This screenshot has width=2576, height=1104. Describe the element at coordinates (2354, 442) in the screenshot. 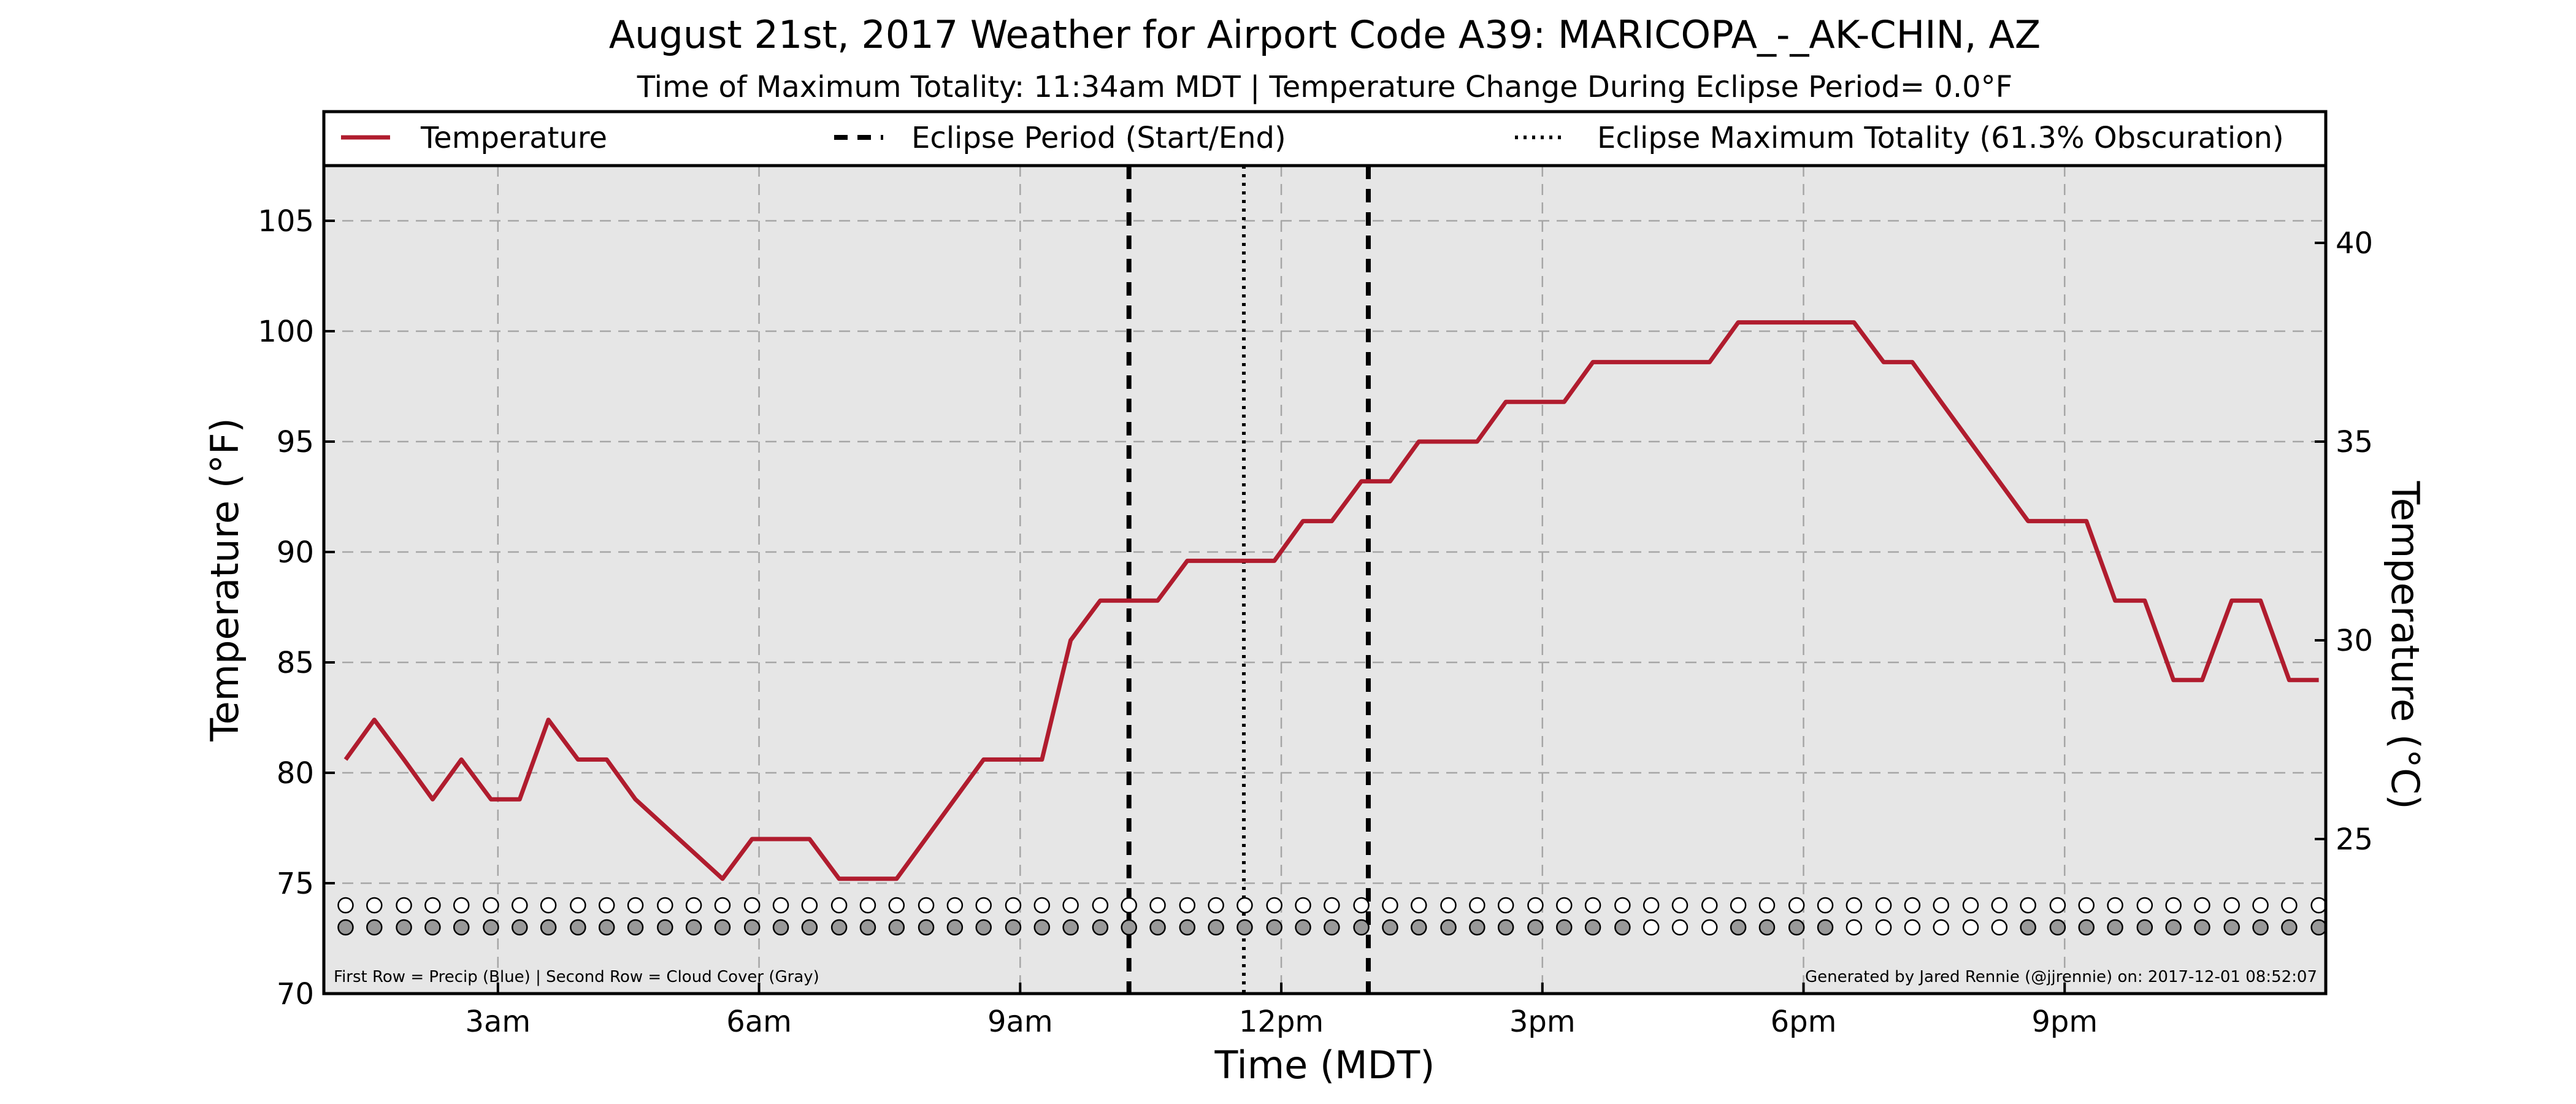

I see `y-tick-label-right: 35` at that location.